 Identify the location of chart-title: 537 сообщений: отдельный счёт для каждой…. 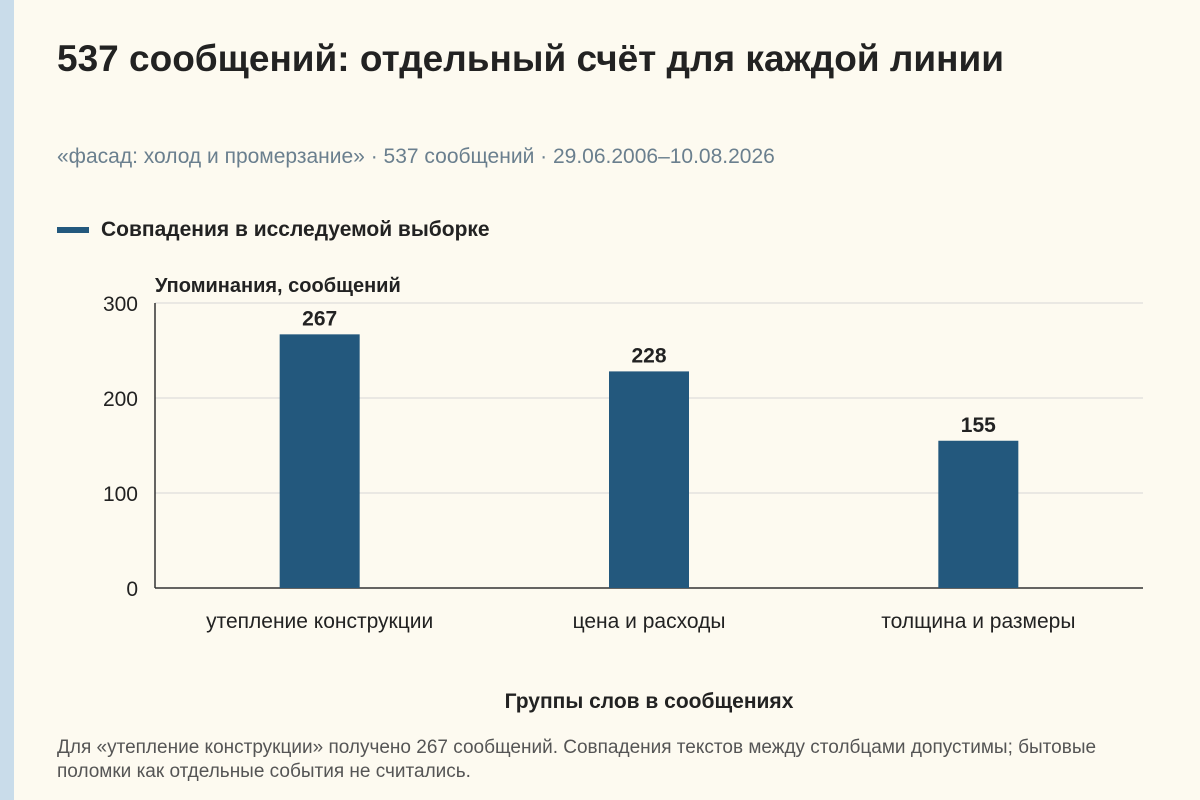
(530, 58).